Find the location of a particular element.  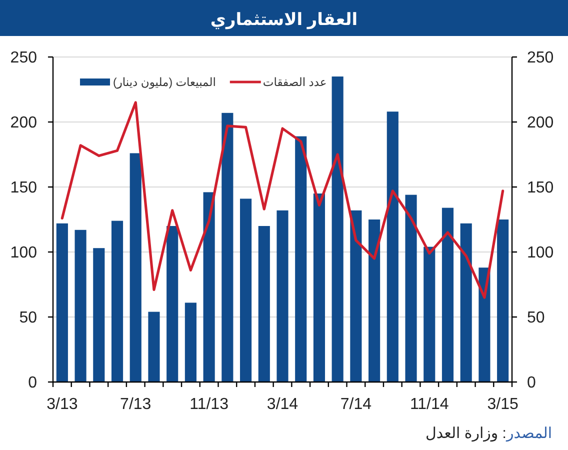

y2-tick-label: 0 is located at coordinates (531, 383).